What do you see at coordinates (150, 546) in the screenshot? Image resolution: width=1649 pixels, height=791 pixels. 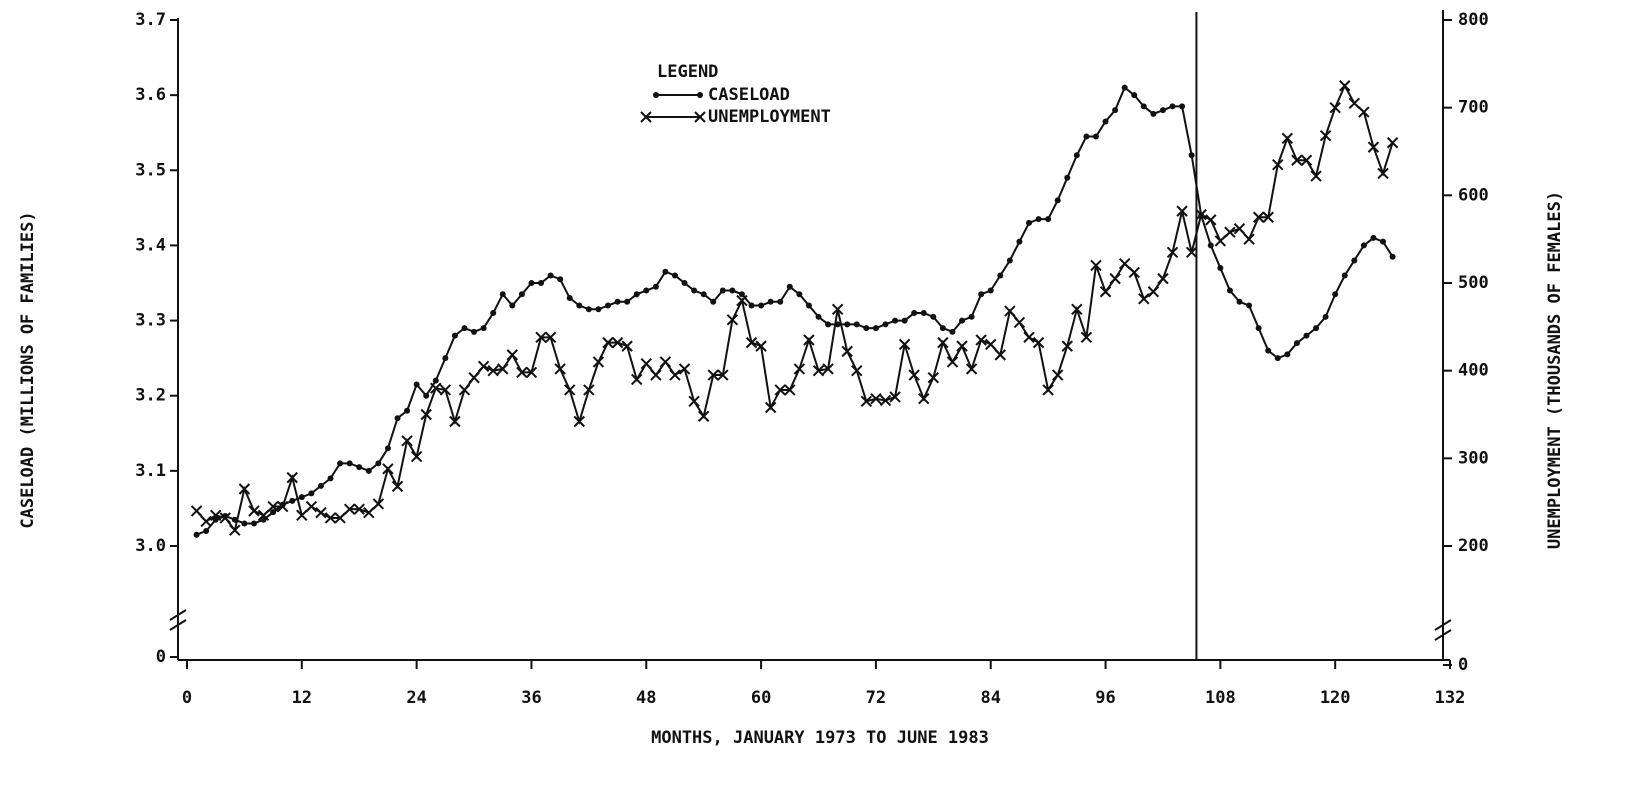 I see `y-tick-label: 3.0` at bounding box center [150, 546].